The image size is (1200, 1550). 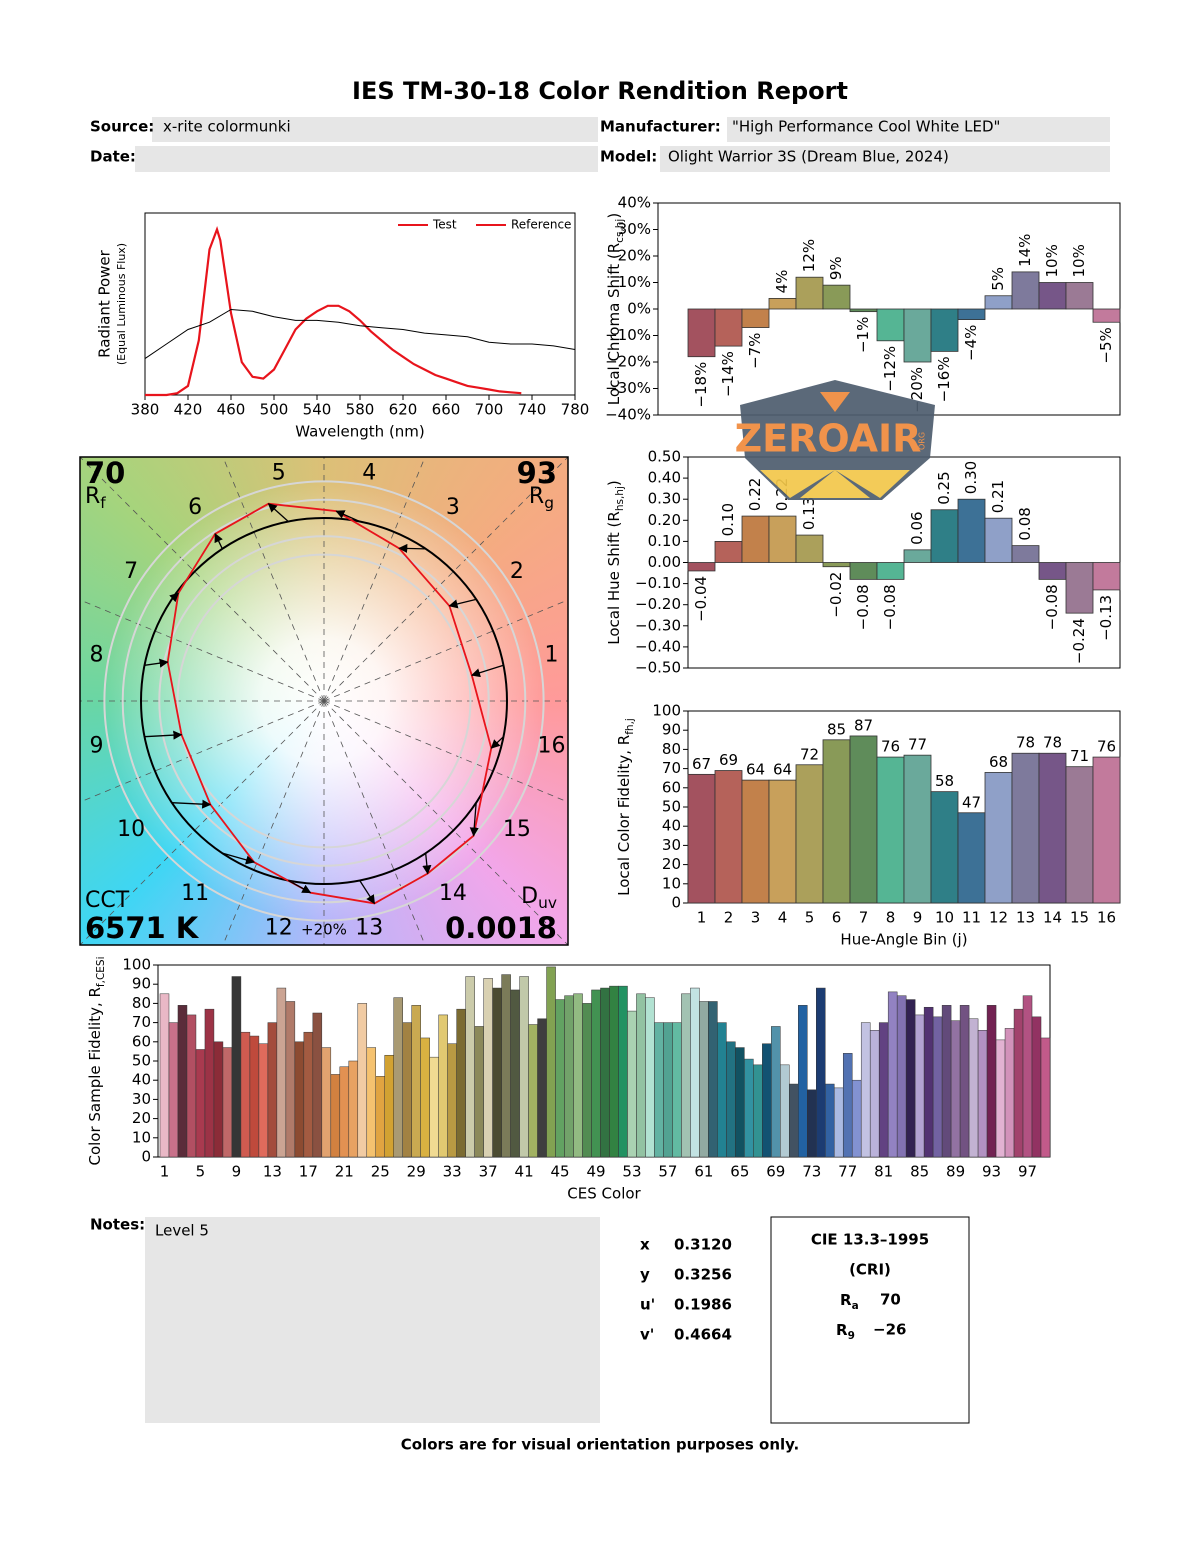 What do you see at coordinates (416, 1172) in the screenshot?
I see `x-tick-label: 29` at bounding box center [416, 1172].